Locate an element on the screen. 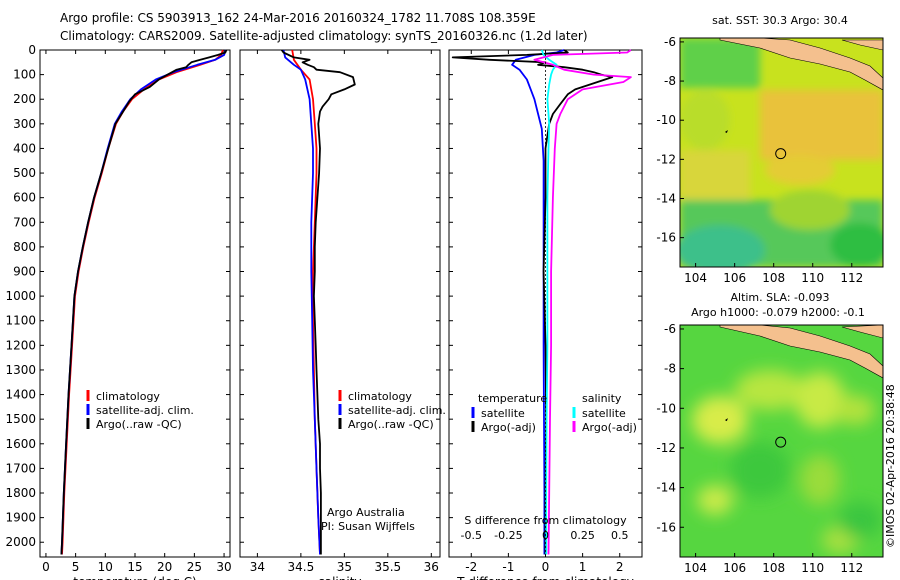 The image size is (900, 580). temperature-ytick-label: 800 is located at coordinates (24, 247).